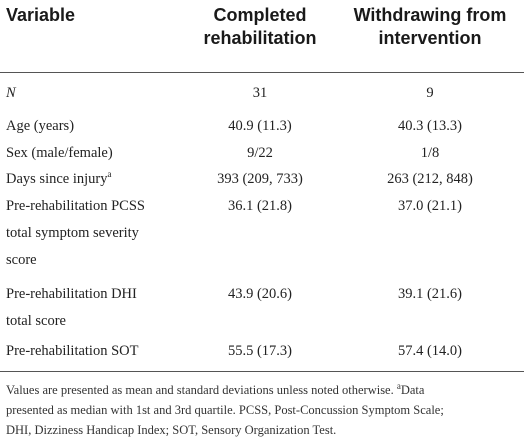  What do you see at coordinates (72, 351) in the screenshot?
I see `row-sot-label: Pre-rehabilitation SOT` at bounding box center [72, 351].